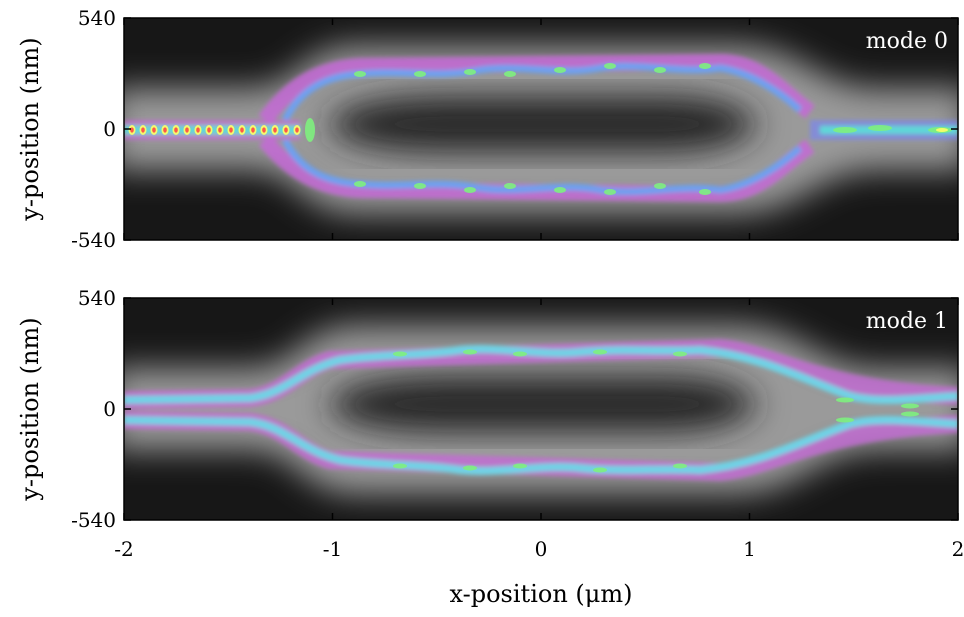 The height and width of the screenshot is (617, 964). What do you see at coordinates (541, 549) in the screenshot?
I see `x-tick-label: 0` at bounding box center [541, 549].